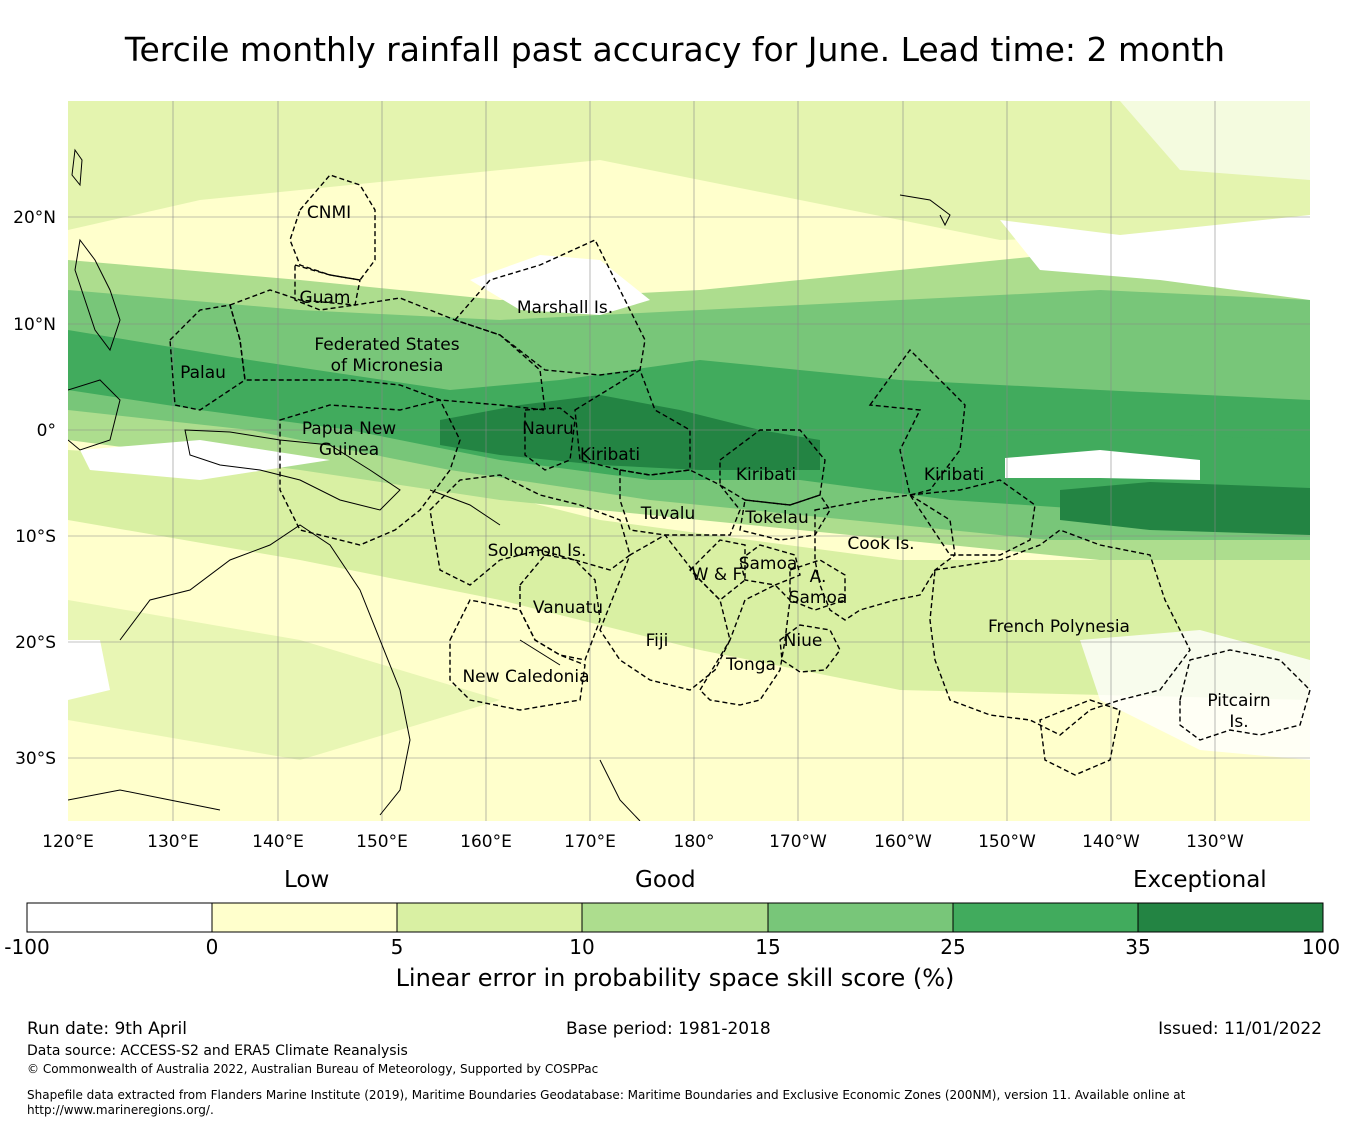 The height and width of the screenshot is (1125, 1350). What do you see at coordinates (803, 641) in the screenshot?
I see `label-niue: Niue` at bounding box center [803, 641].